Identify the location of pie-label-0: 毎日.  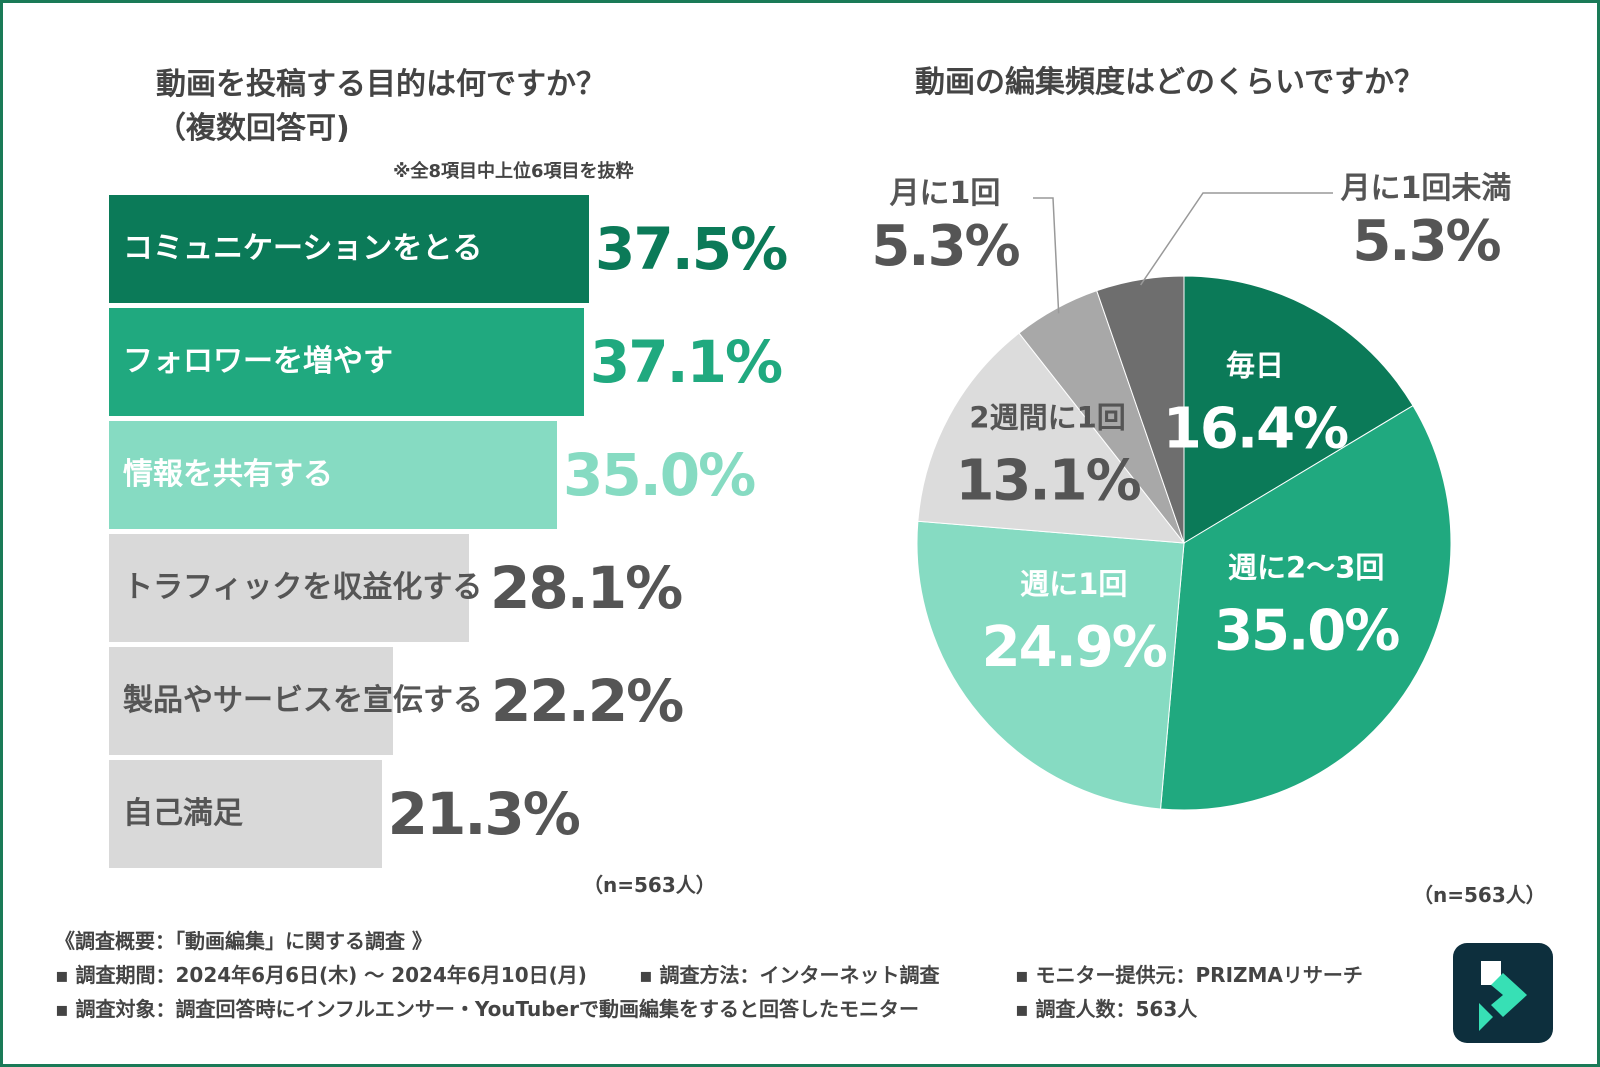
(1255, 366).